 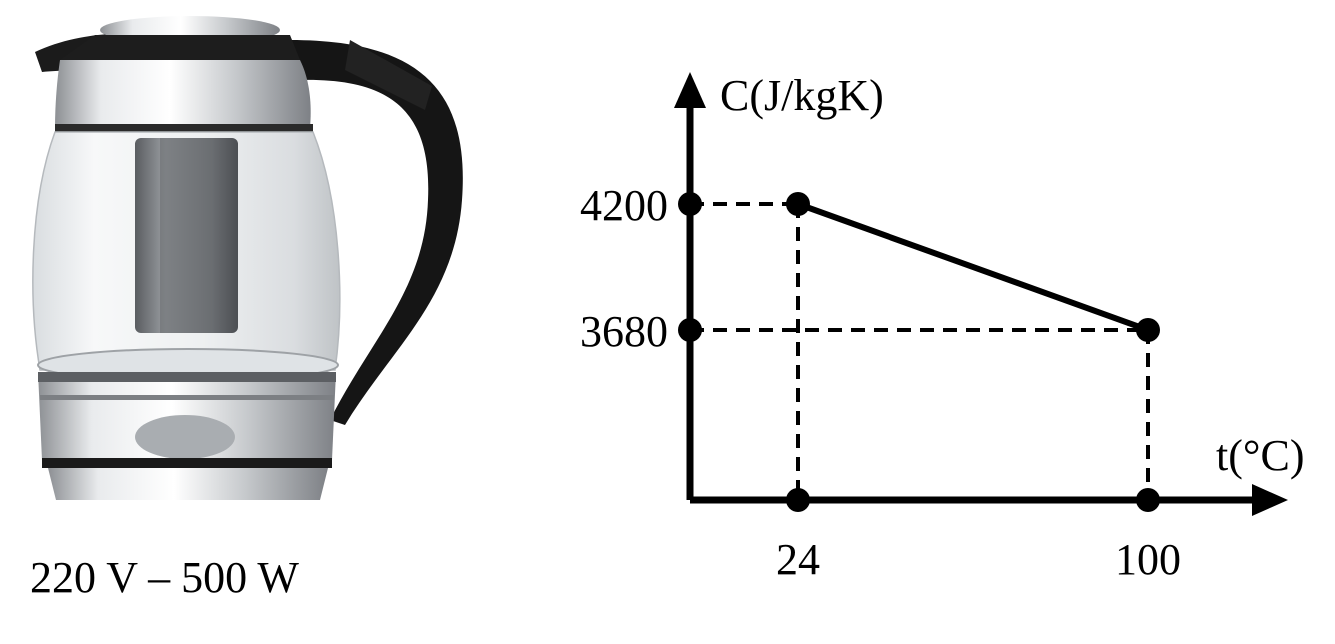 I want to click on x-tick-label-24: 24, so click(x=798, y=559).